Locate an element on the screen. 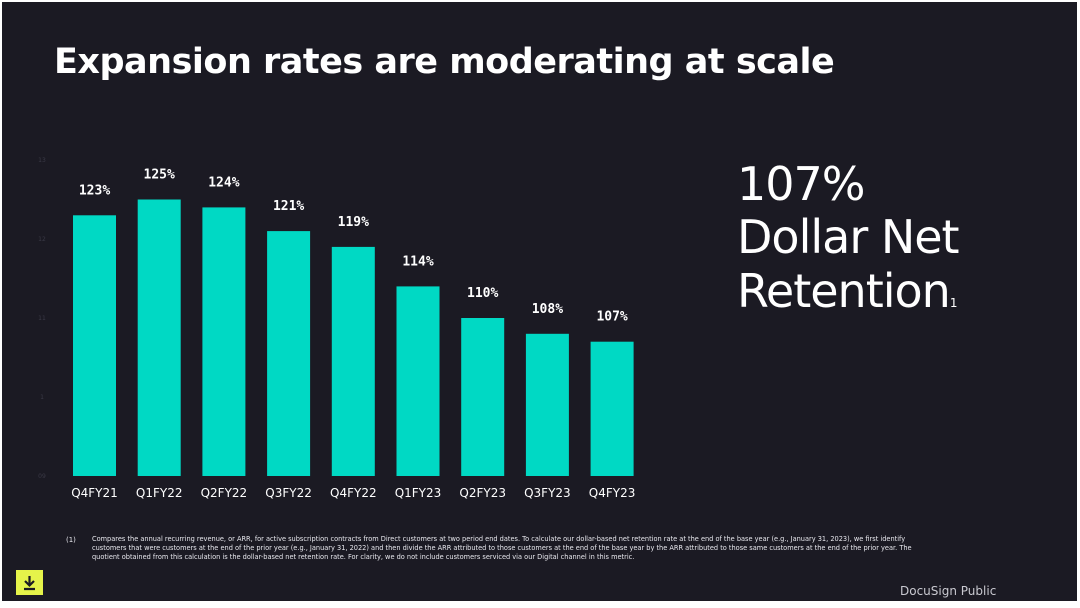  x-tick-label: Q4FY21 is located at coordinates (94, 493).